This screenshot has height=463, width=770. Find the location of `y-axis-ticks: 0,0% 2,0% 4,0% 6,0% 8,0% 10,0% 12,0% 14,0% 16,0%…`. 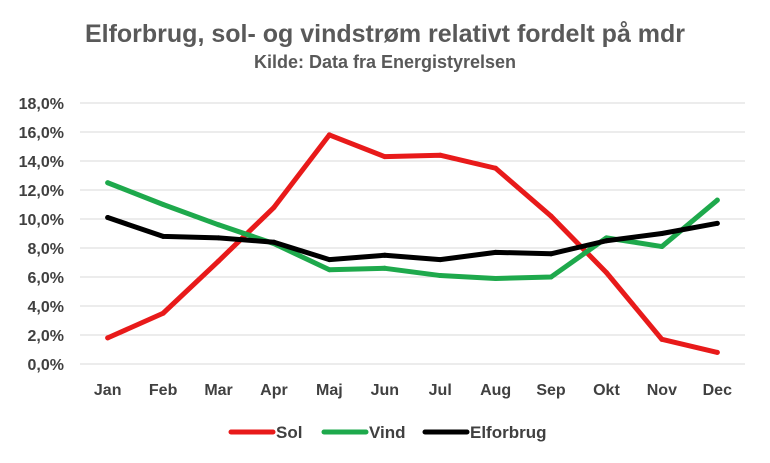

y-axis-ticks: 0,0% 2,0% 4,0% 6,0% 8,0% 10,0% 12,0% 14,0% 16,0%… is located at coordinates (41, 235).